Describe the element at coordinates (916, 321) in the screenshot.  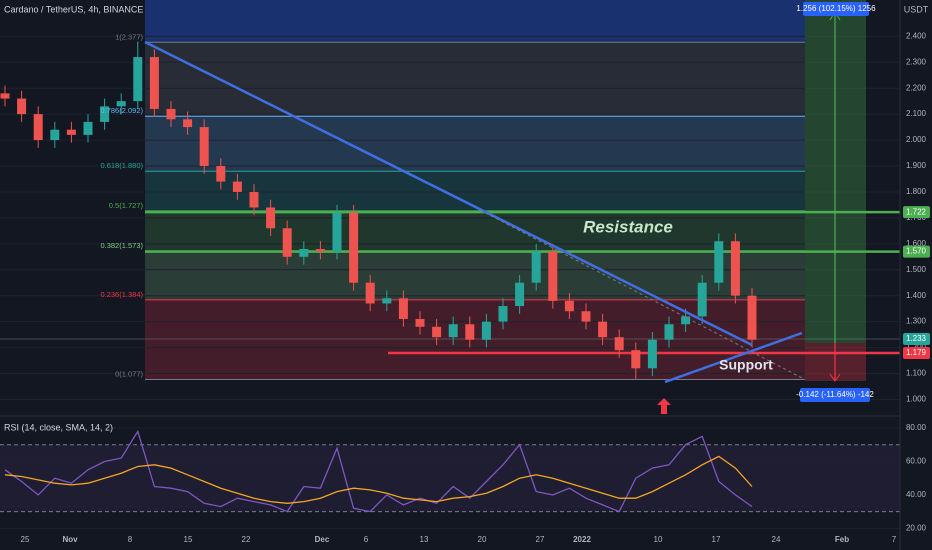
I see `y-tick-label: 1.300` at that location.